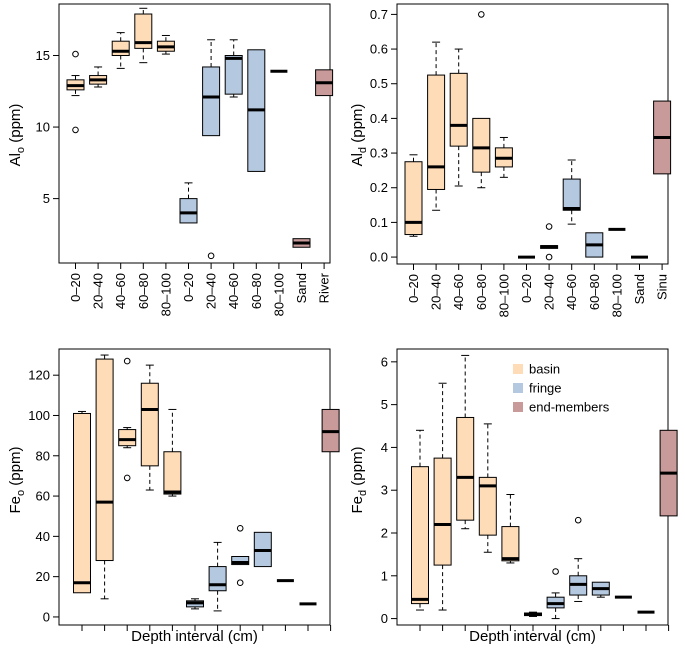 The width and height of the screenshot is (685, 648). Describe the element at coordinates (384, 490) in the screenshot. I see `y-tick-label: 3` at that location.